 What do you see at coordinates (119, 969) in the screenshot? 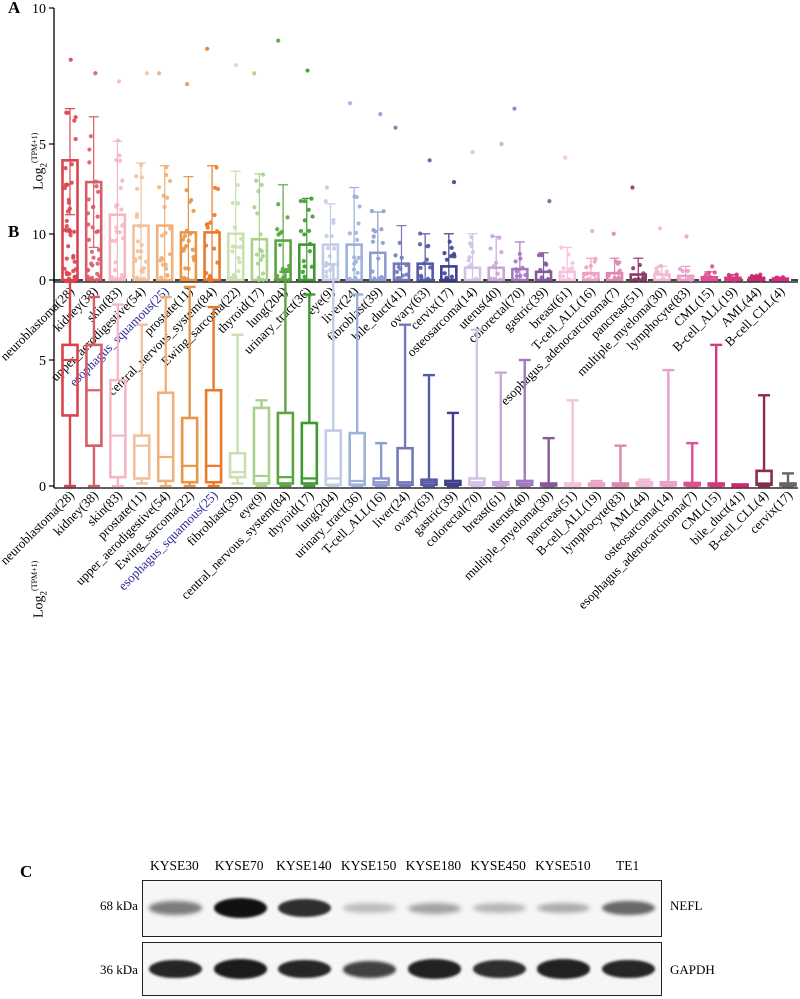
I see `blot-size-label-36: 36 kDa` at bounding box center [119, 969].